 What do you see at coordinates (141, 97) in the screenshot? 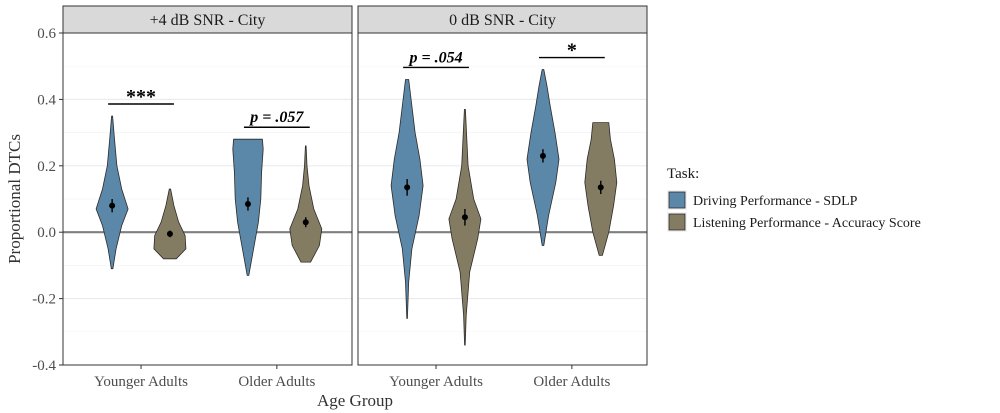
I see `significance-label: ***` at bounding box center [141, 97].